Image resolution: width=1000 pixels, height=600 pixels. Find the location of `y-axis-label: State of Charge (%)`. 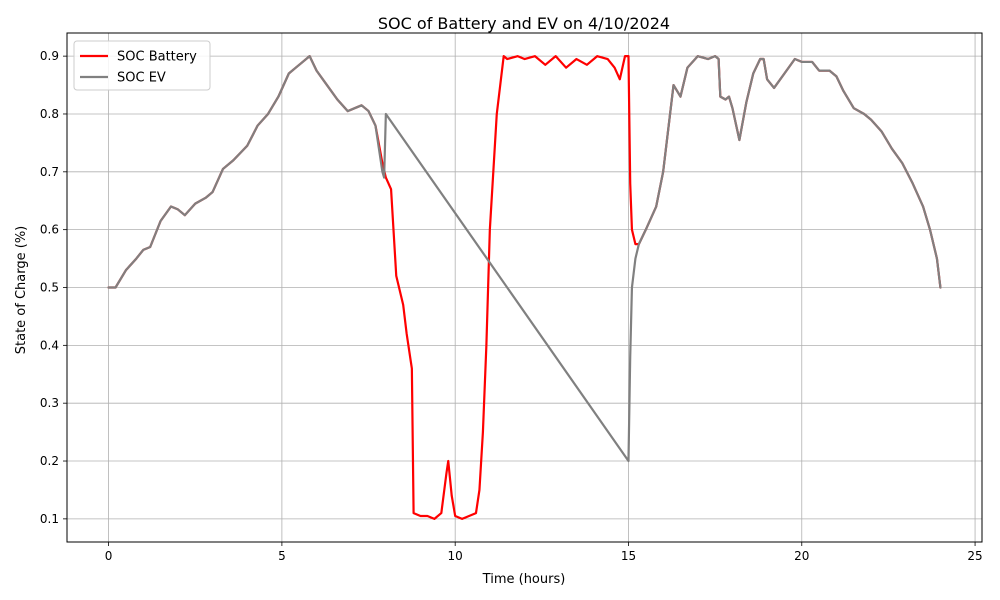

y-axis-label: State of Charge (%) is located at coordinates (21, 290).